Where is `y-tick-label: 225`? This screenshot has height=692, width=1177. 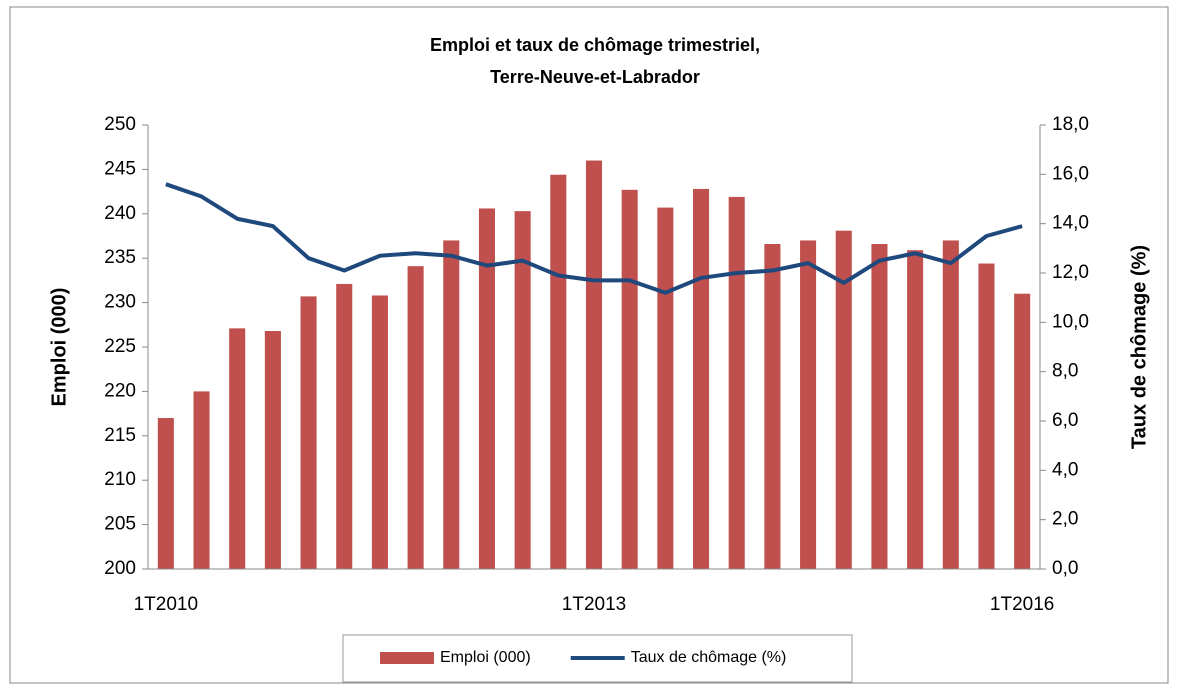 y-tick-label: 225 is located at coordinates (120, 346).